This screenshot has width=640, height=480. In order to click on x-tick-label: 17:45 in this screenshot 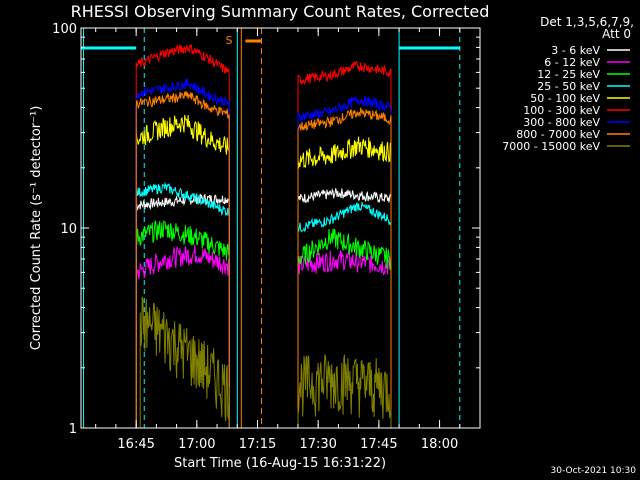, I will do `click(378, 444)`.